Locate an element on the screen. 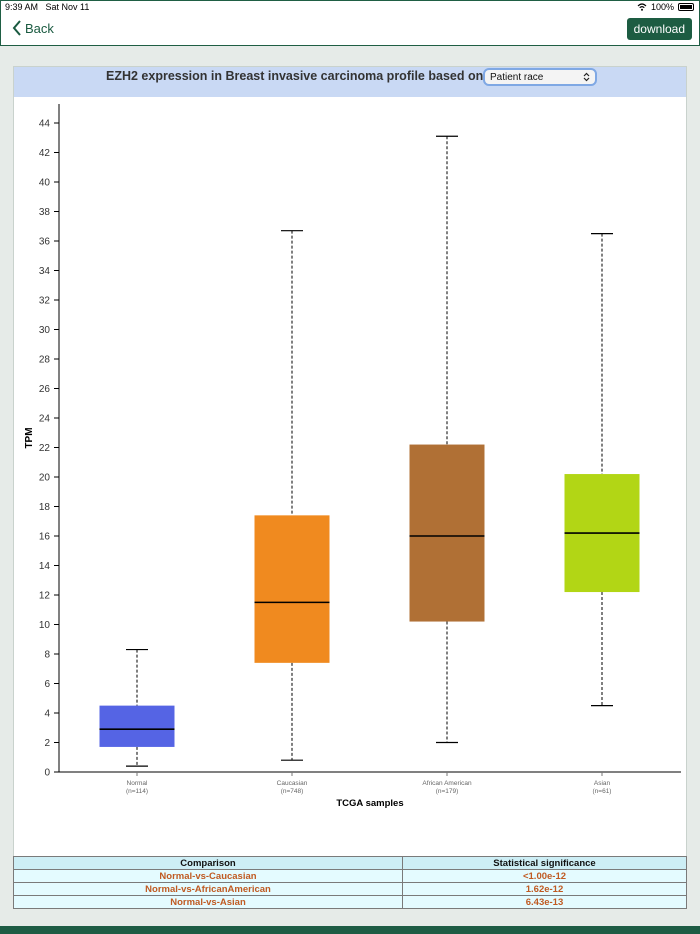 This screenshot has height=934, width=700. table-row: Normal-vs-Caucasian <1.00e-12 is located at coordinates (350, 876).